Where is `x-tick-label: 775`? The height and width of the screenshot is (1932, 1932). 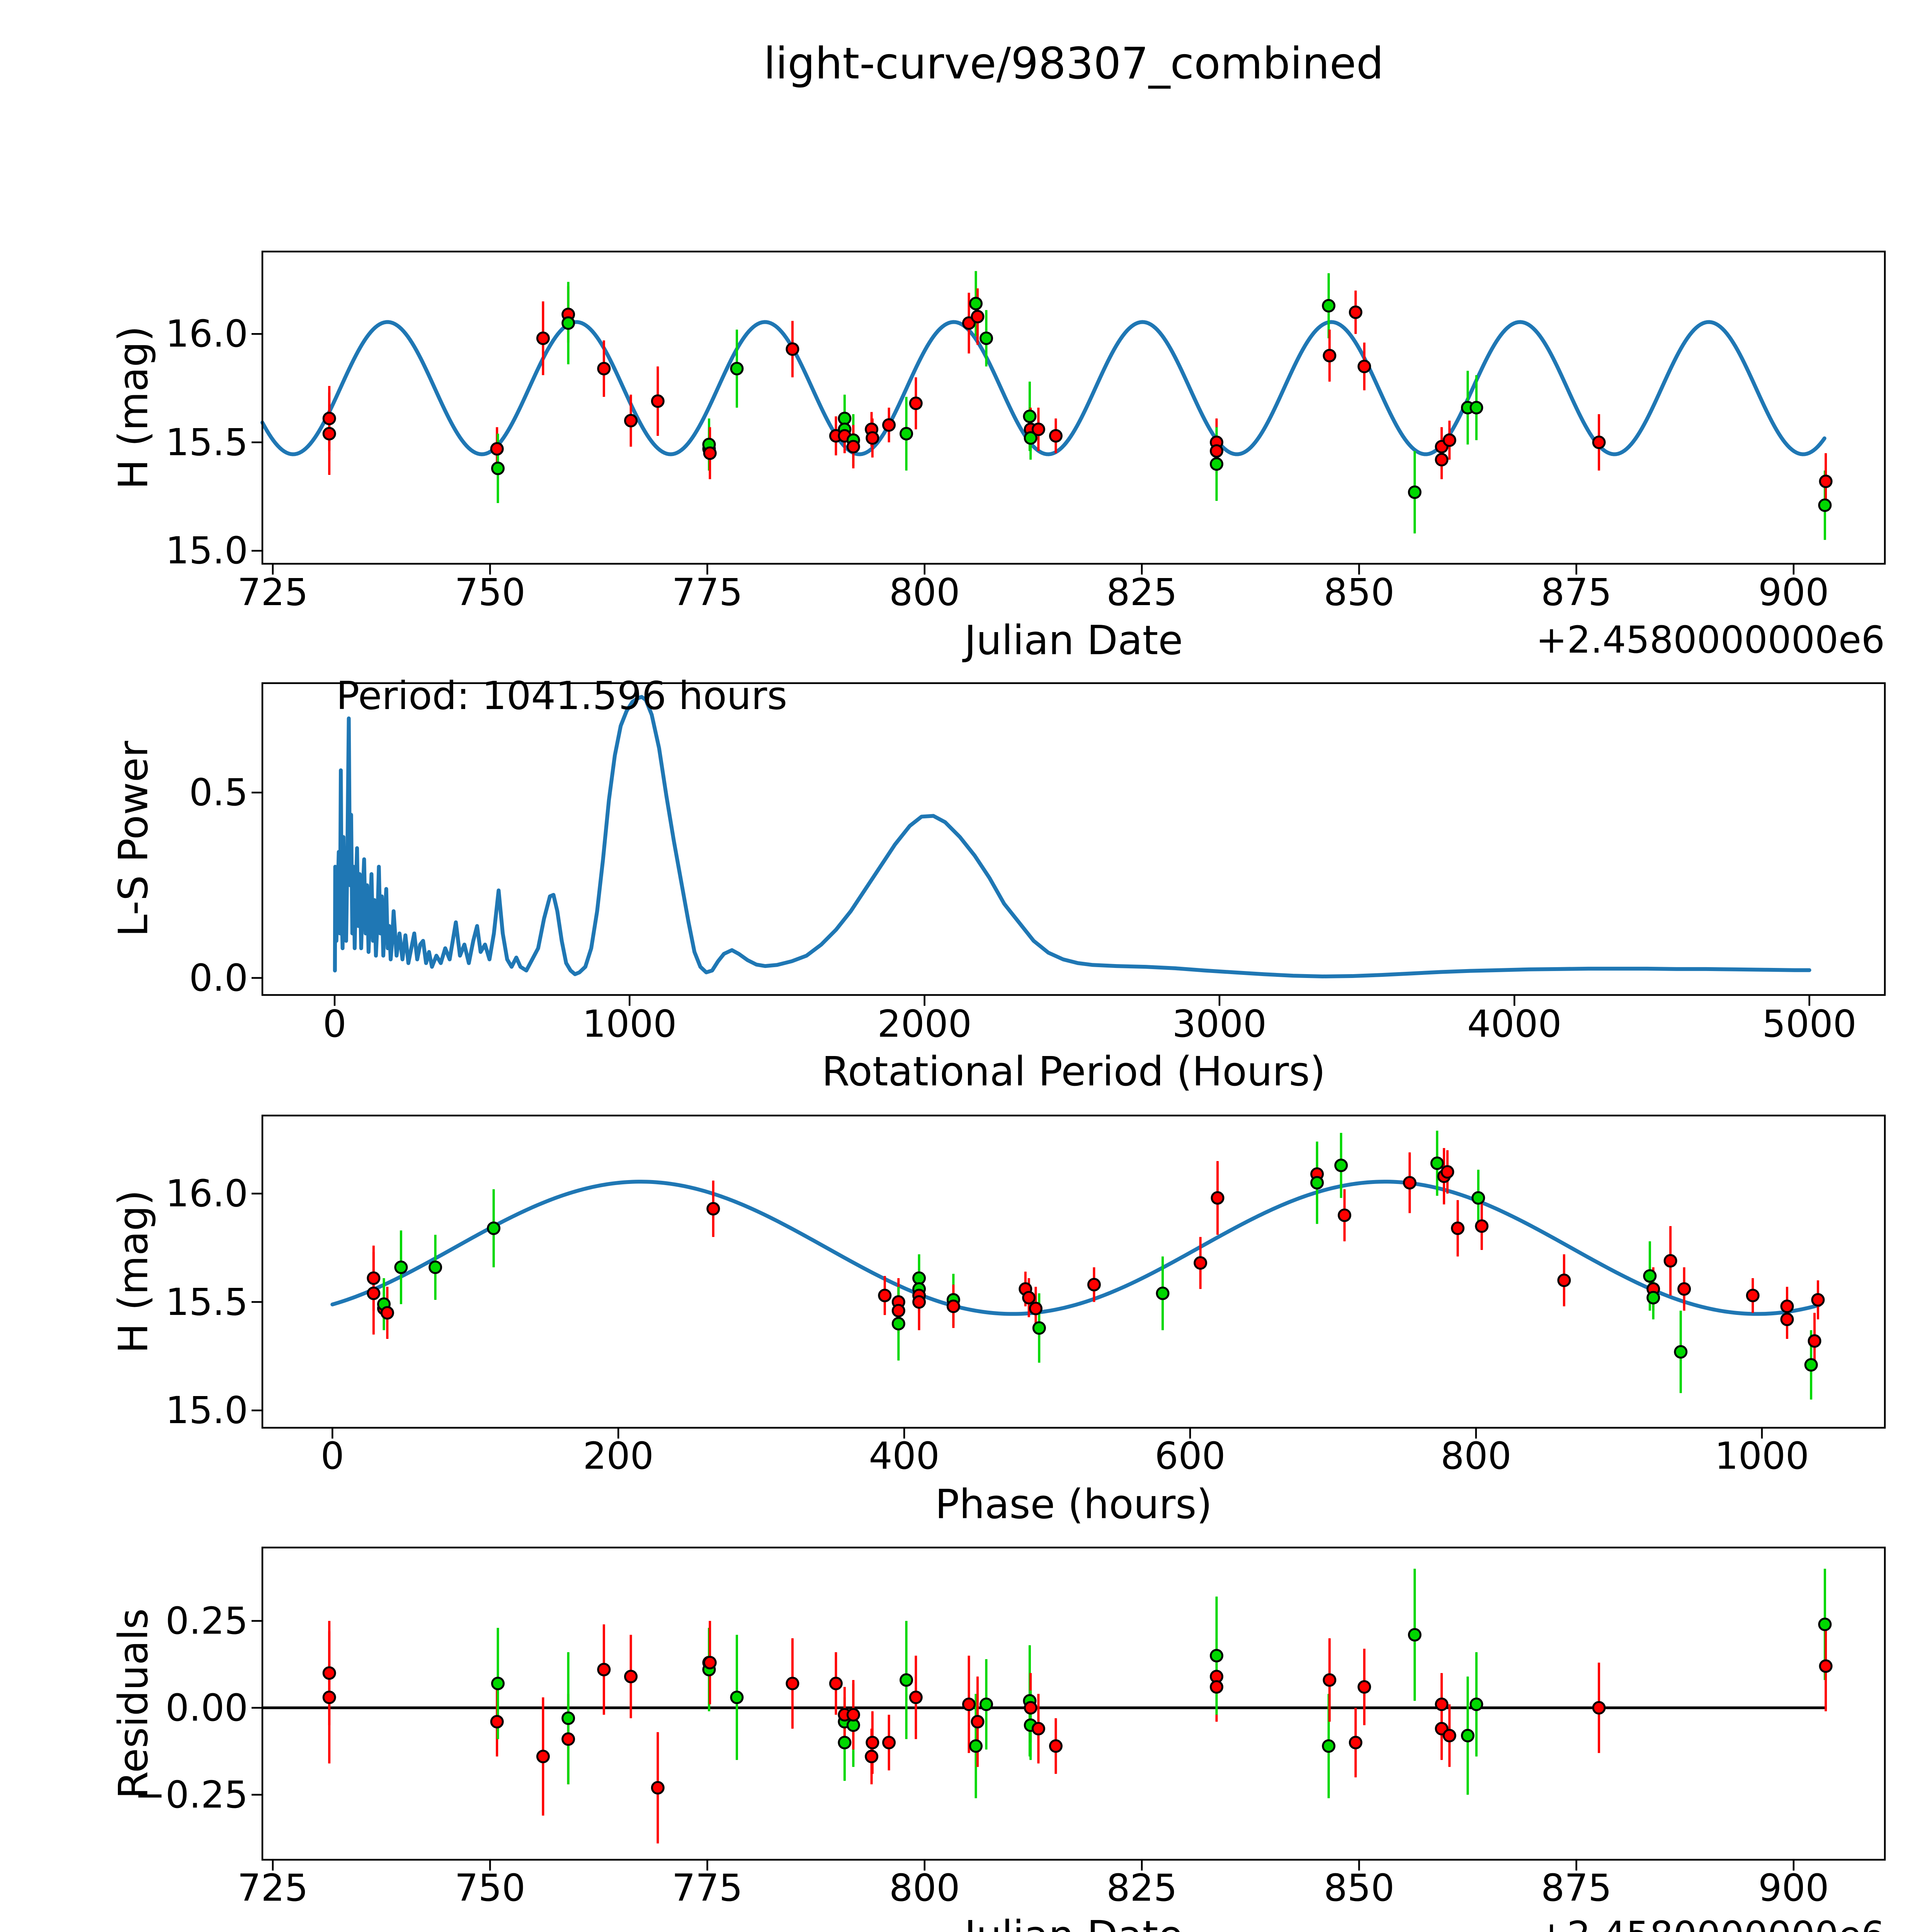 x-tick-label: 775 is located at coordinates (708, 1888).